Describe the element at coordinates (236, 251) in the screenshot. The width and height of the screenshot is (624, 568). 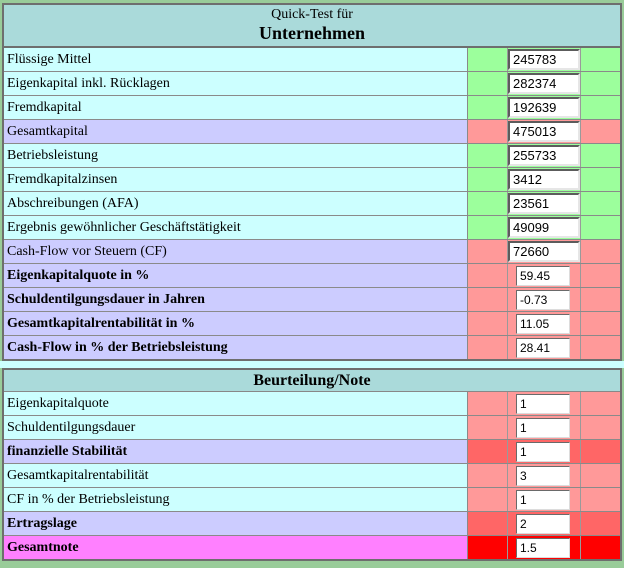
I see `row-label: Cash-Flow vor Steuern (CF)` at that location.